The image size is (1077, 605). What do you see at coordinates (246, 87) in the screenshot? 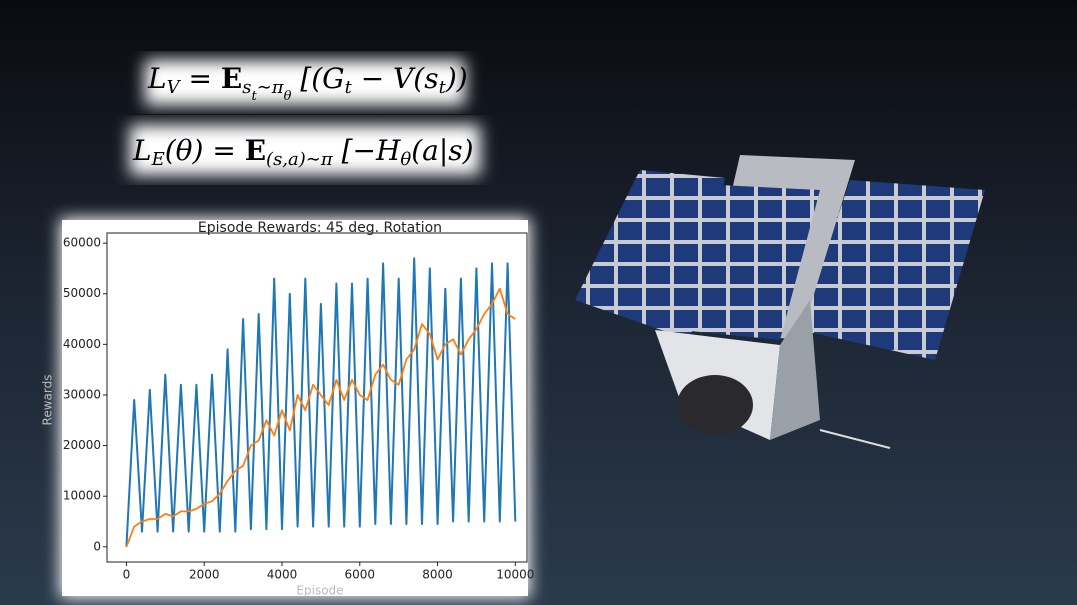
I see `formula-part: s` at bounding box center [246, 87].